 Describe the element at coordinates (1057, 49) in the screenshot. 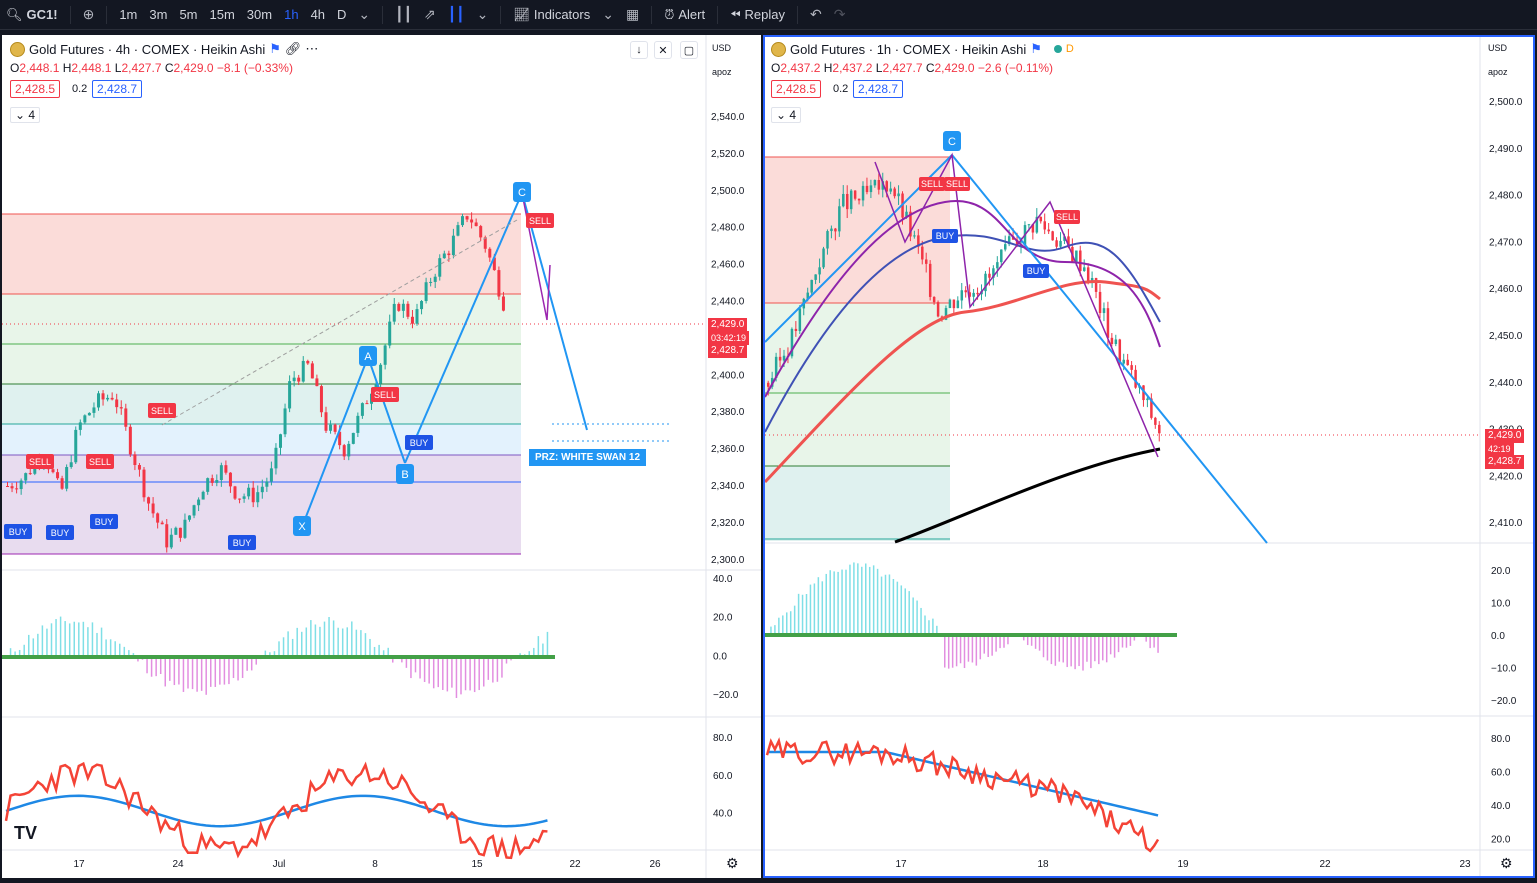

I see `status-dot-icon` at that location.